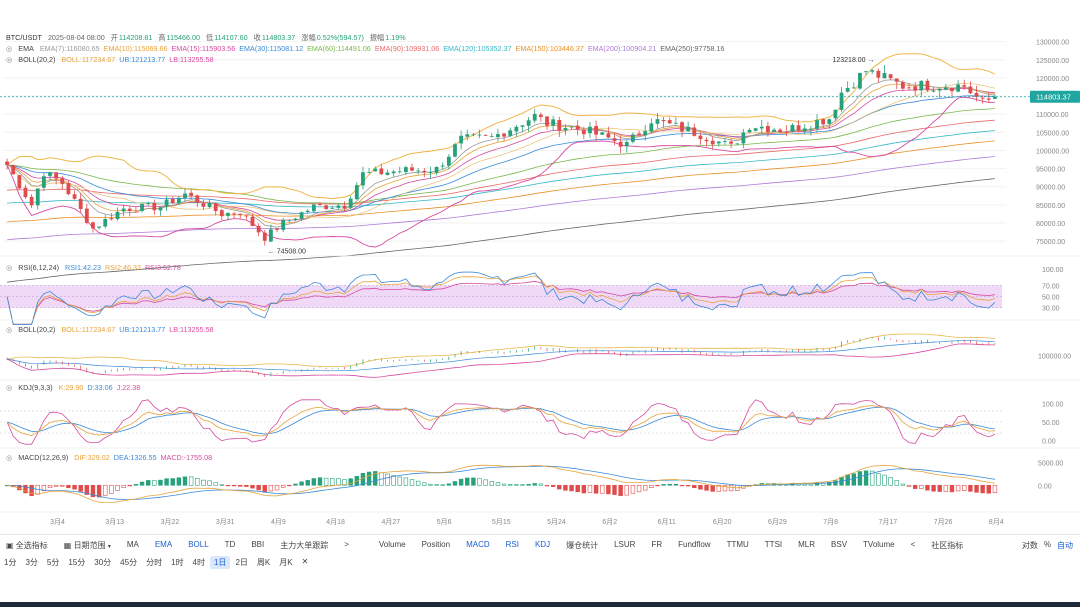  Describe the element at coordinates (657, 544) in the screenshot. I see `indicator-tab-14: FR` at that location.